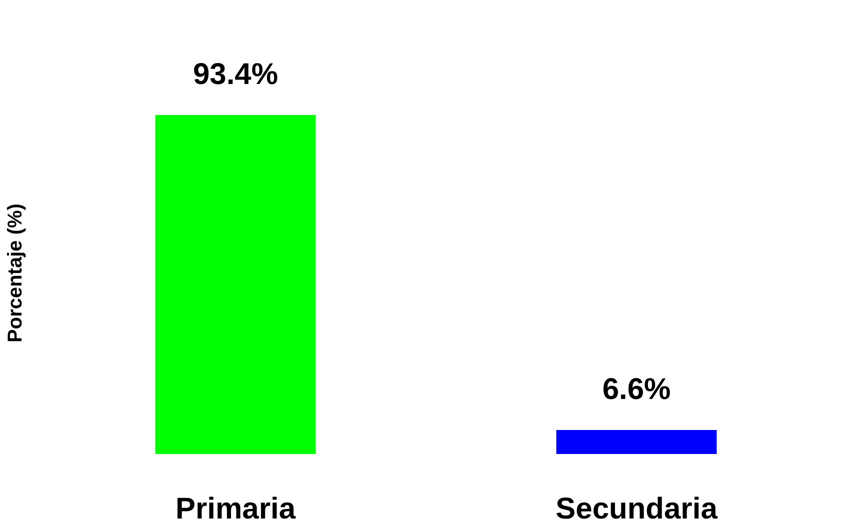 The image size is (842, 529). Describe the element at coordinates (637, 509) in the screenshot. I see `x-tick-label: Secundaria` at that location.